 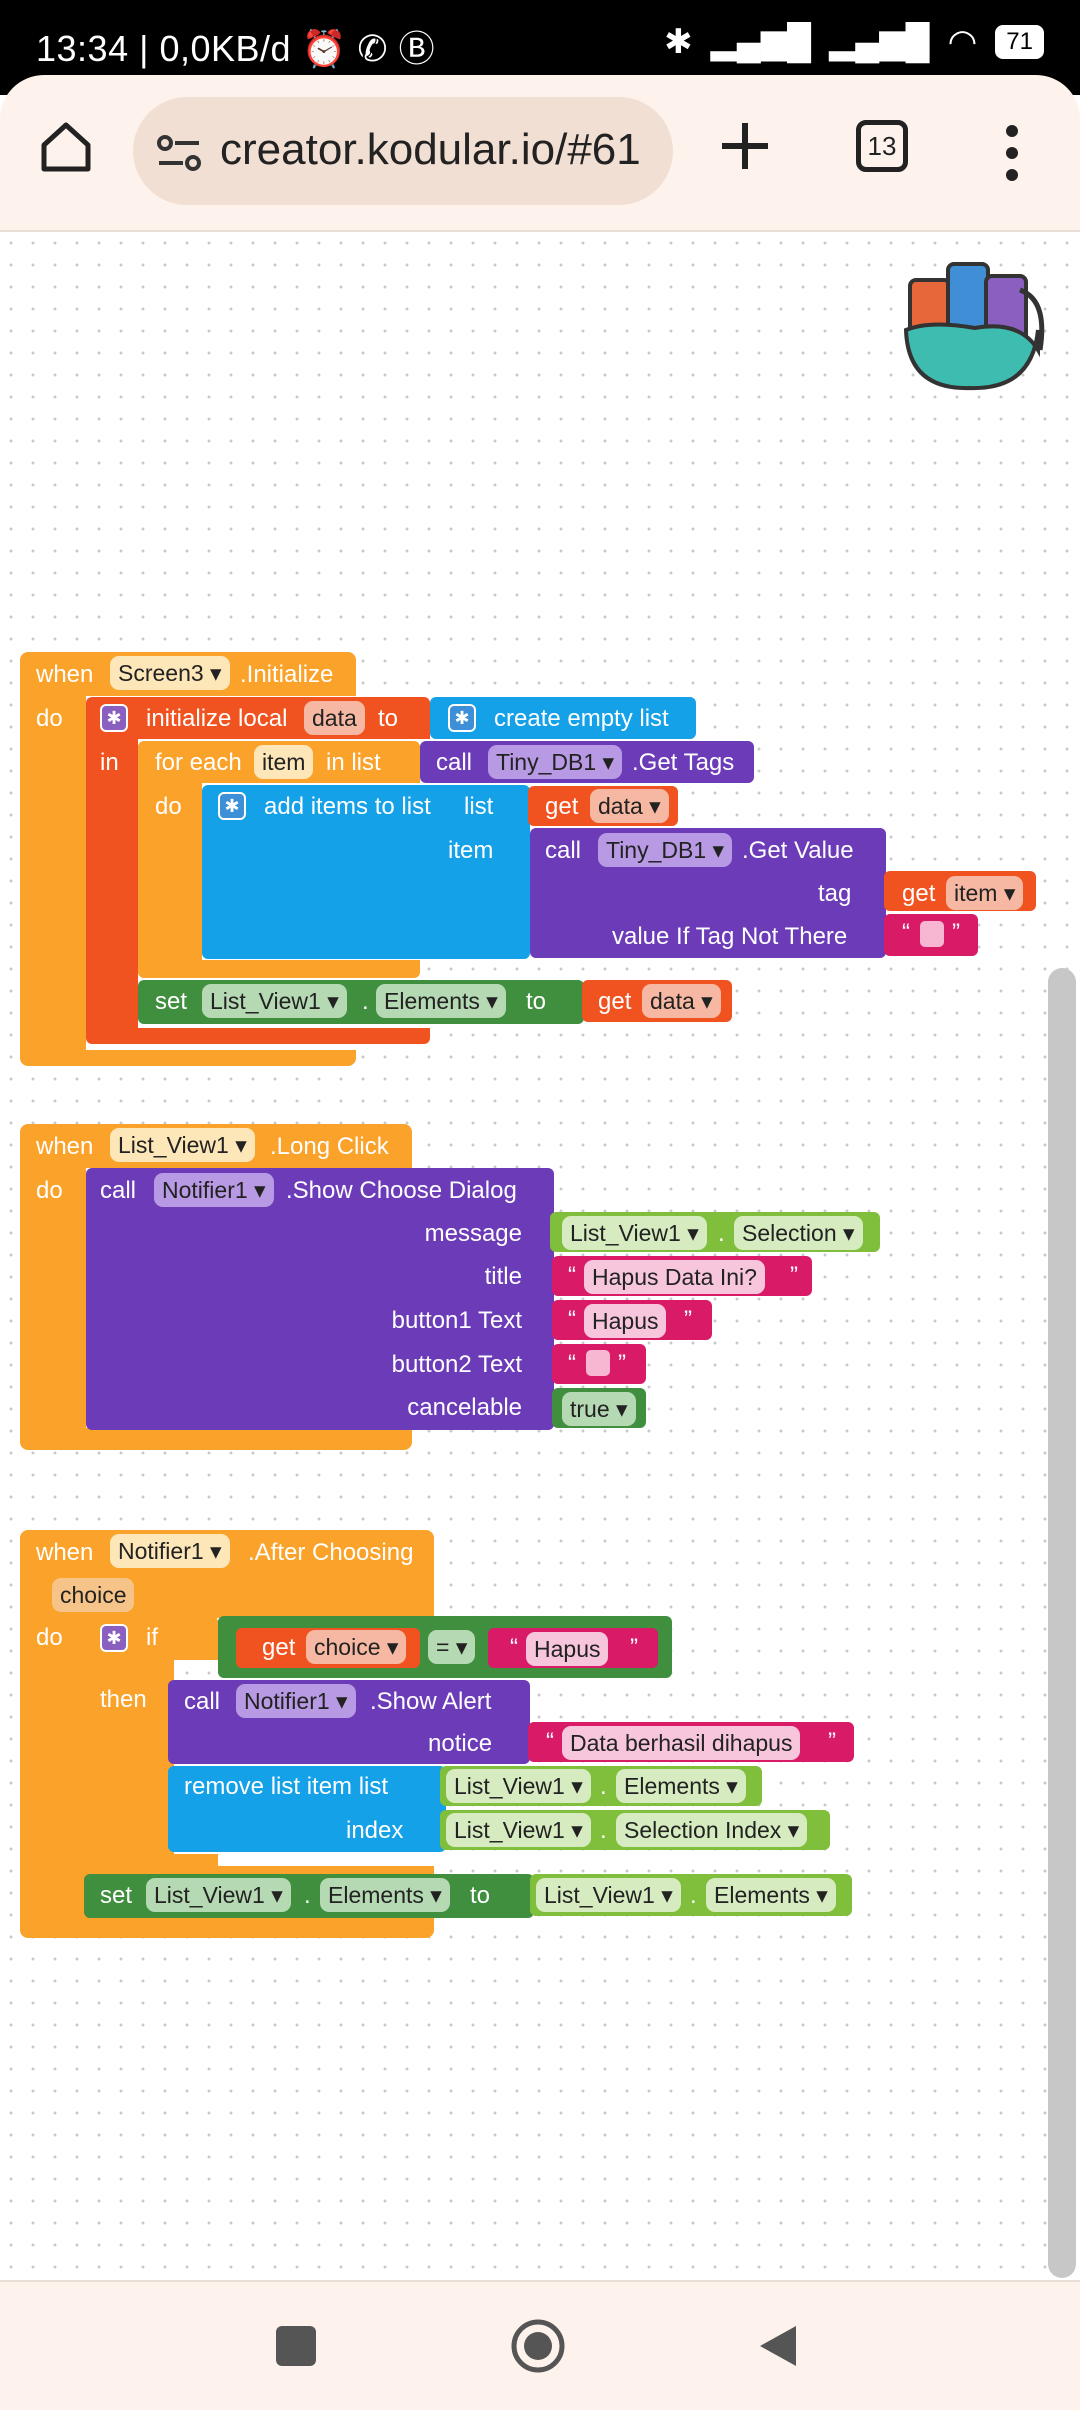 I want to click on listview-dropdown-4: List_View1 ▾, so click(x=518, y=1830).